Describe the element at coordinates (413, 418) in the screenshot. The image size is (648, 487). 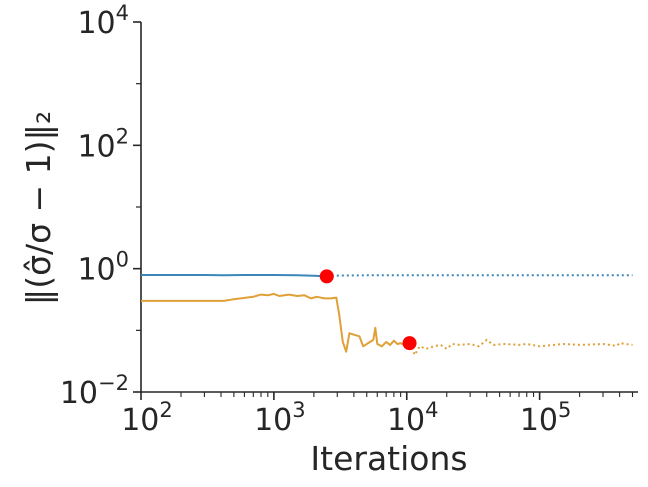
I see `x-tick-label: 10⁴` at that location.